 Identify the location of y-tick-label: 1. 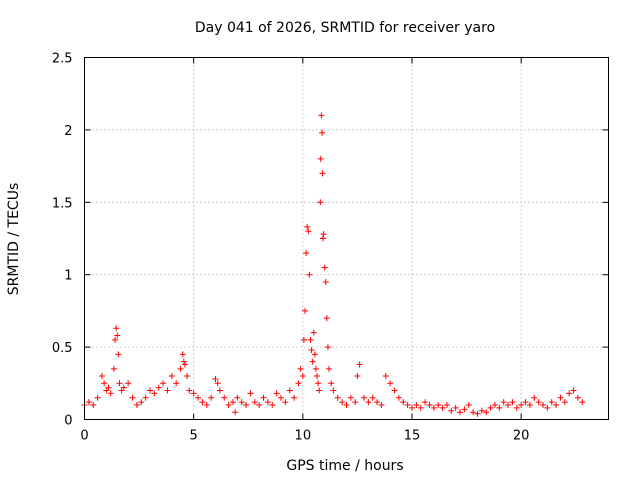
(68, 276).